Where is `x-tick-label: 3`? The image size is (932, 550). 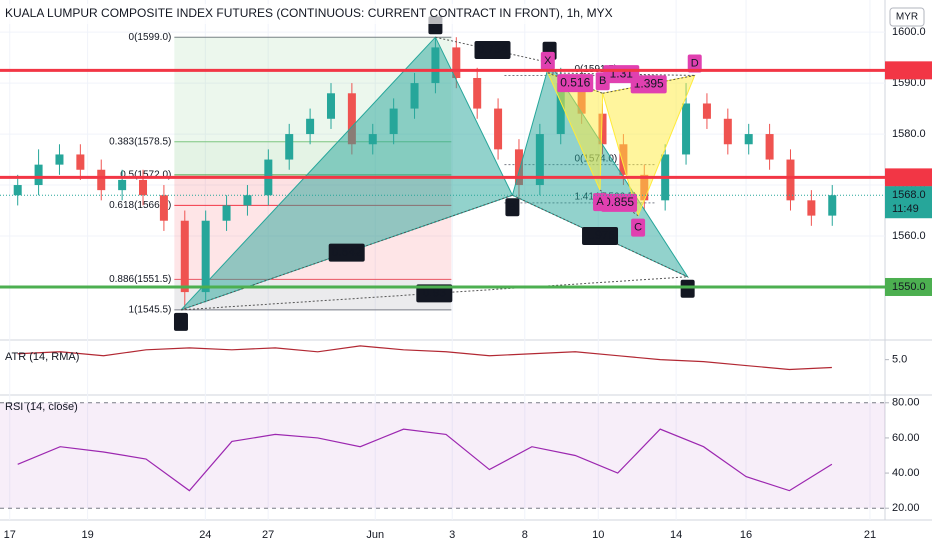
x-tick-label: 3 is located at coordinates (452, 535).